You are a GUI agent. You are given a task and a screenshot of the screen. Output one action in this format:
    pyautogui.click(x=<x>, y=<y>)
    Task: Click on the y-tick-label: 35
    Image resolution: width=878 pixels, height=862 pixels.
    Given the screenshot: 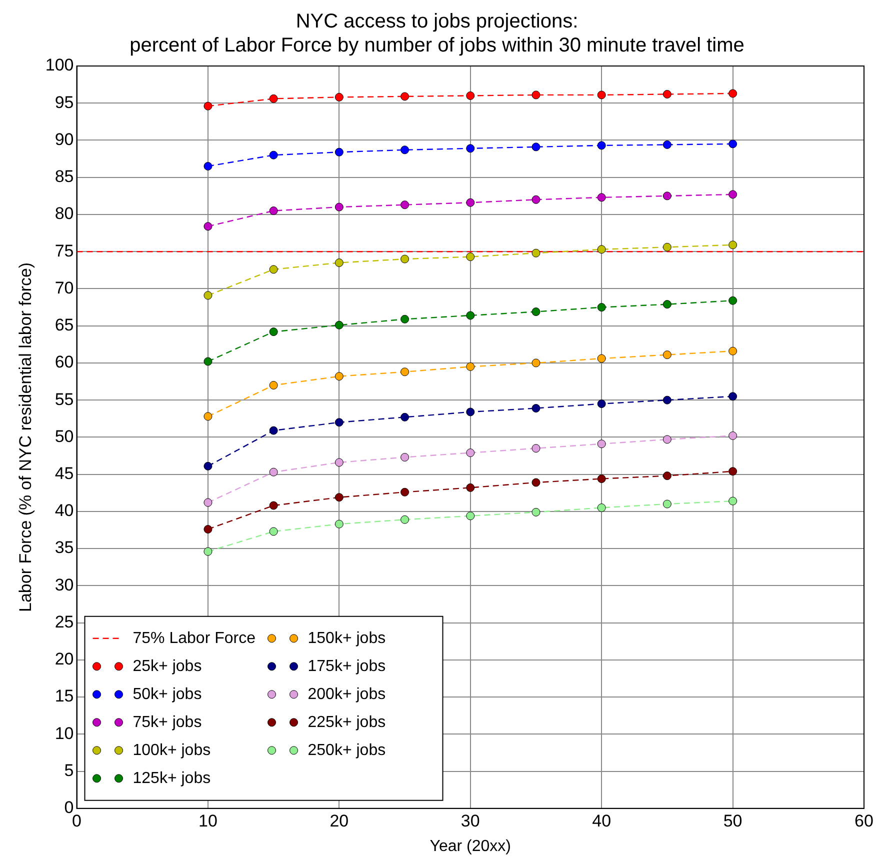 What is the action you would take?
    pyautogui.click(x=64, y=548)
    